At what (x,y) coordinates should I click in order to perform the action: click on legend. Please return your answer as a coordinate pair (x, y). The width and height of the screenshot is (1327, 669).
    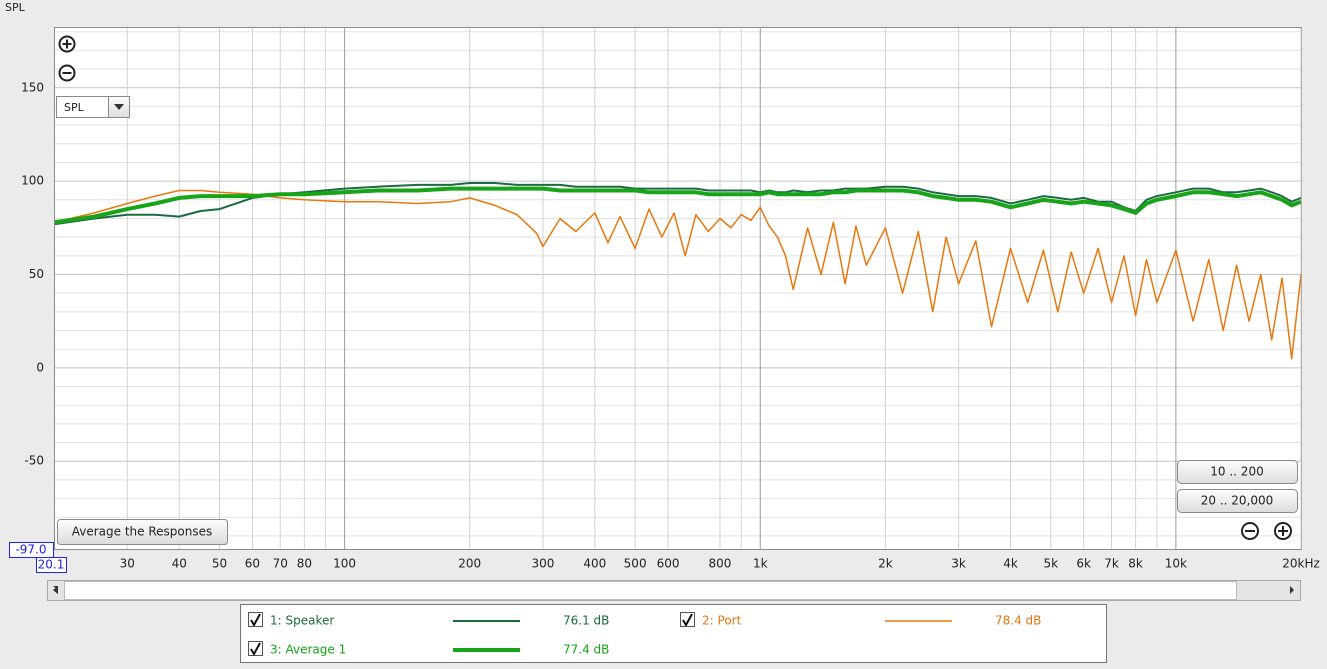
    Looking at the image, I should click on (673, 633).